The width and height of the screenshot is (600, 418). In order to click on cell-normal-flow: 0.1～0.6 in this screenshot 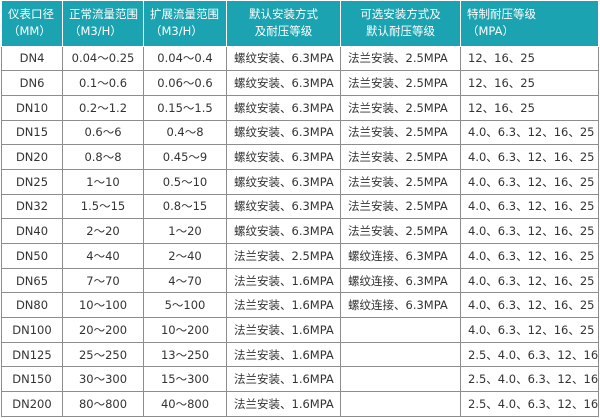, I will do `click(103, 83)`.